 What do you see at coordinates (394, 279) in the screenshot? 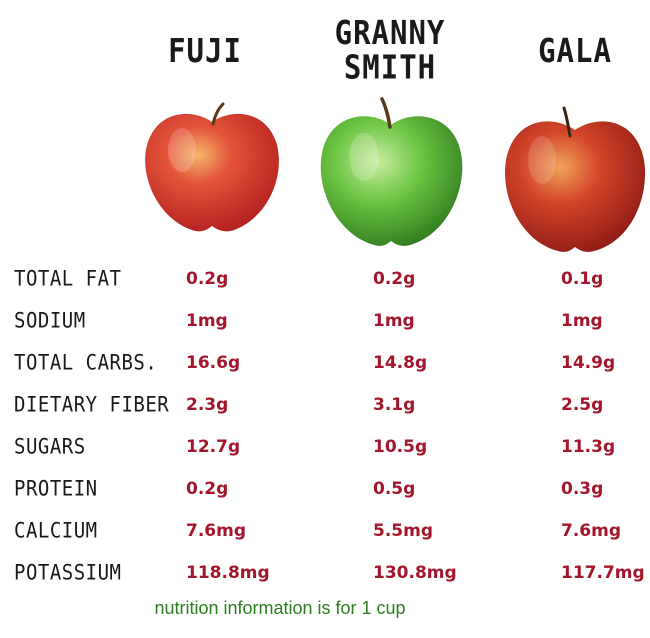
I see `granny-smith-value: 0.2g` at bounding box center [394, 279].